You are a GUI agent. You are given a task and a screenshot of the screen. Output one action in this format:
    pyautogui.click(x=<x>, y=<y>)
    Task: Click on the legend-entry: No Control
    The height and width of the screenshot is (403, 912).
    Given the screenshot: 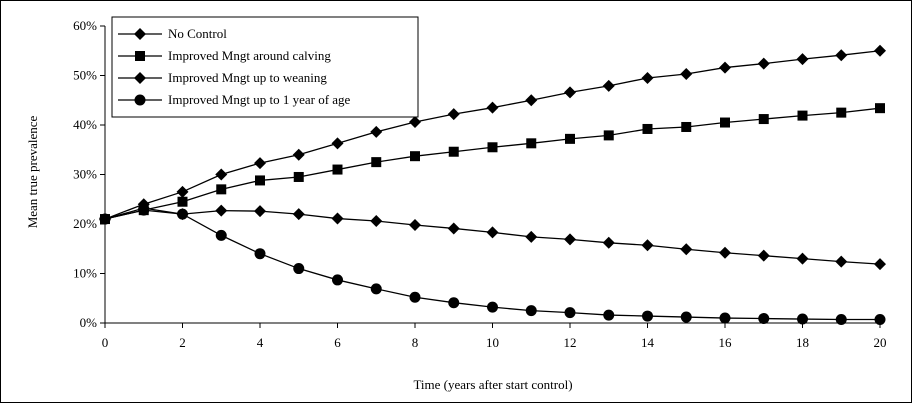 What is the action you would take?
    pyautogui.click(x=172, y=33)
    